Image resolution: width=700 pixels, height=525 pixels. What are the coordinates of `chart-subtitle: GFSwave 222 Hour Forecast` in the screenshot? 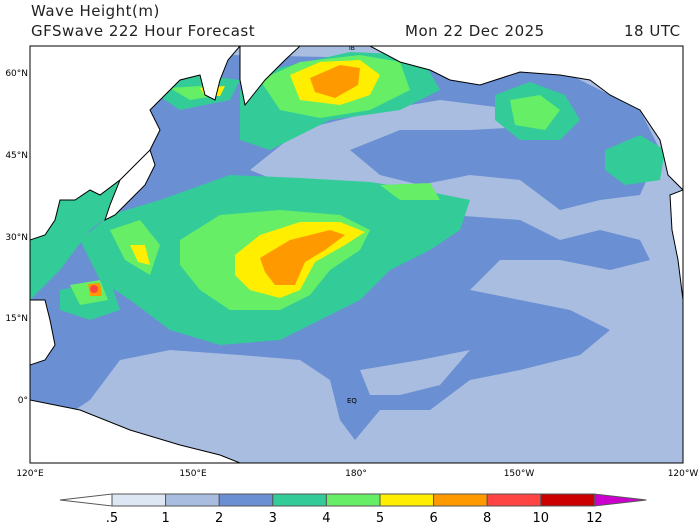 It's located at (143, 31).